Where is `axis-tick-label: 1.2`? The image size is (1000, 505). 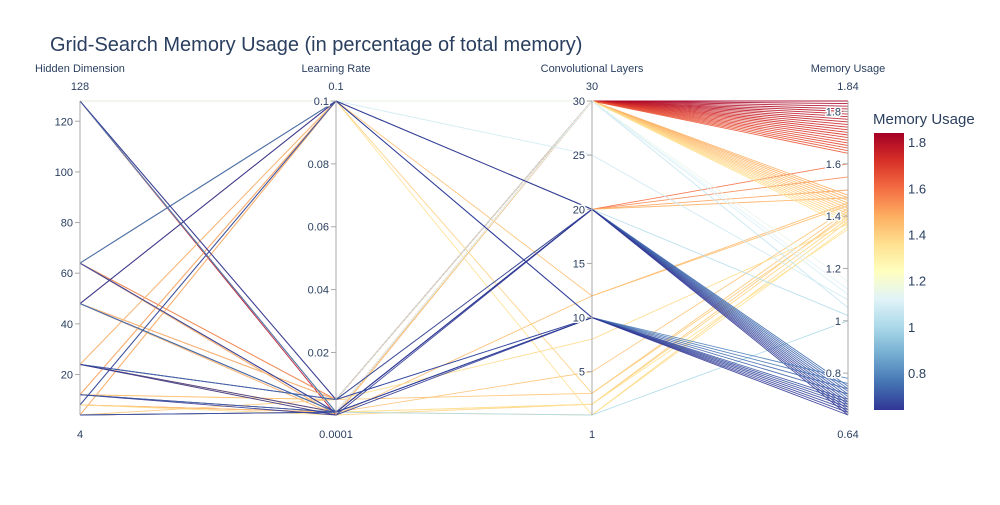 axis-tick-label: 1.2 is located at coordinates (833, 269).